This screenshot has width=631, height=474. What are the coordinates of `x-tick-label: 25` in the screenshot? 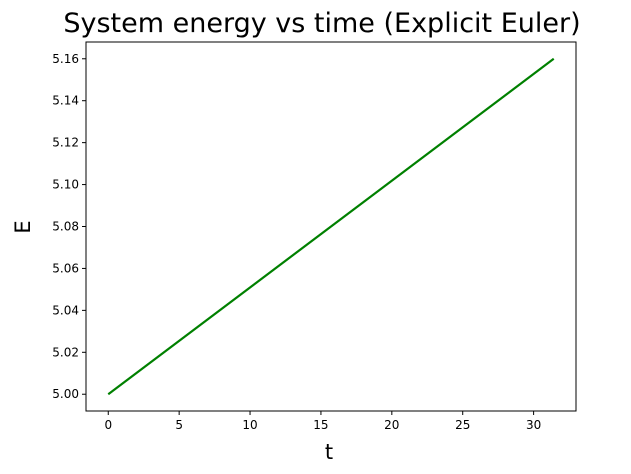 It's located at (462, 425).